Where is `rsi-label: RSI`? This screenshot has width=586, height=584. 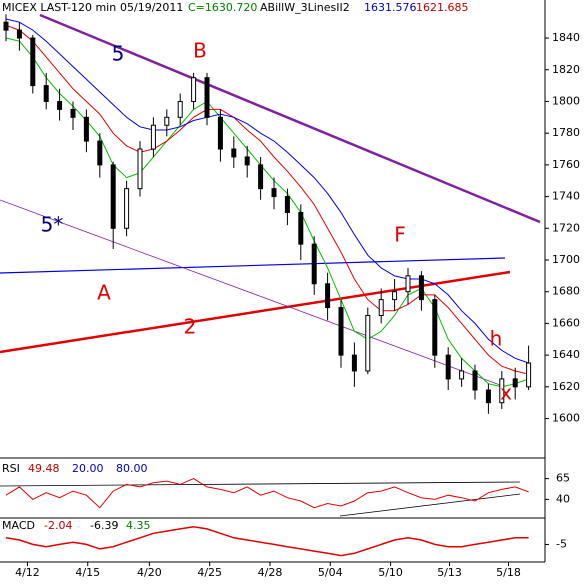
rsi-label: RSI is located at coordinates (11, 468).